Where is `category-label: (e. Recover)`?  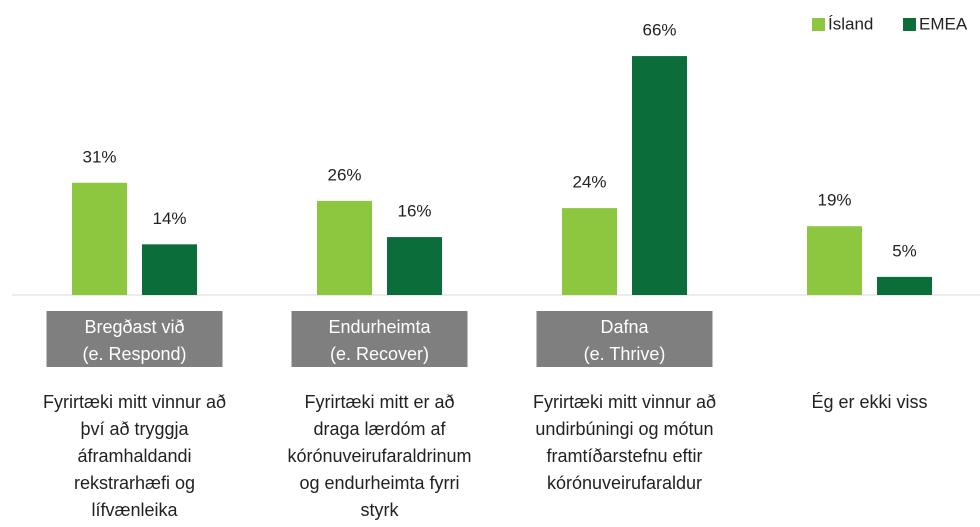 category-label: (e. Recover) is located at coordinates (379, 354).